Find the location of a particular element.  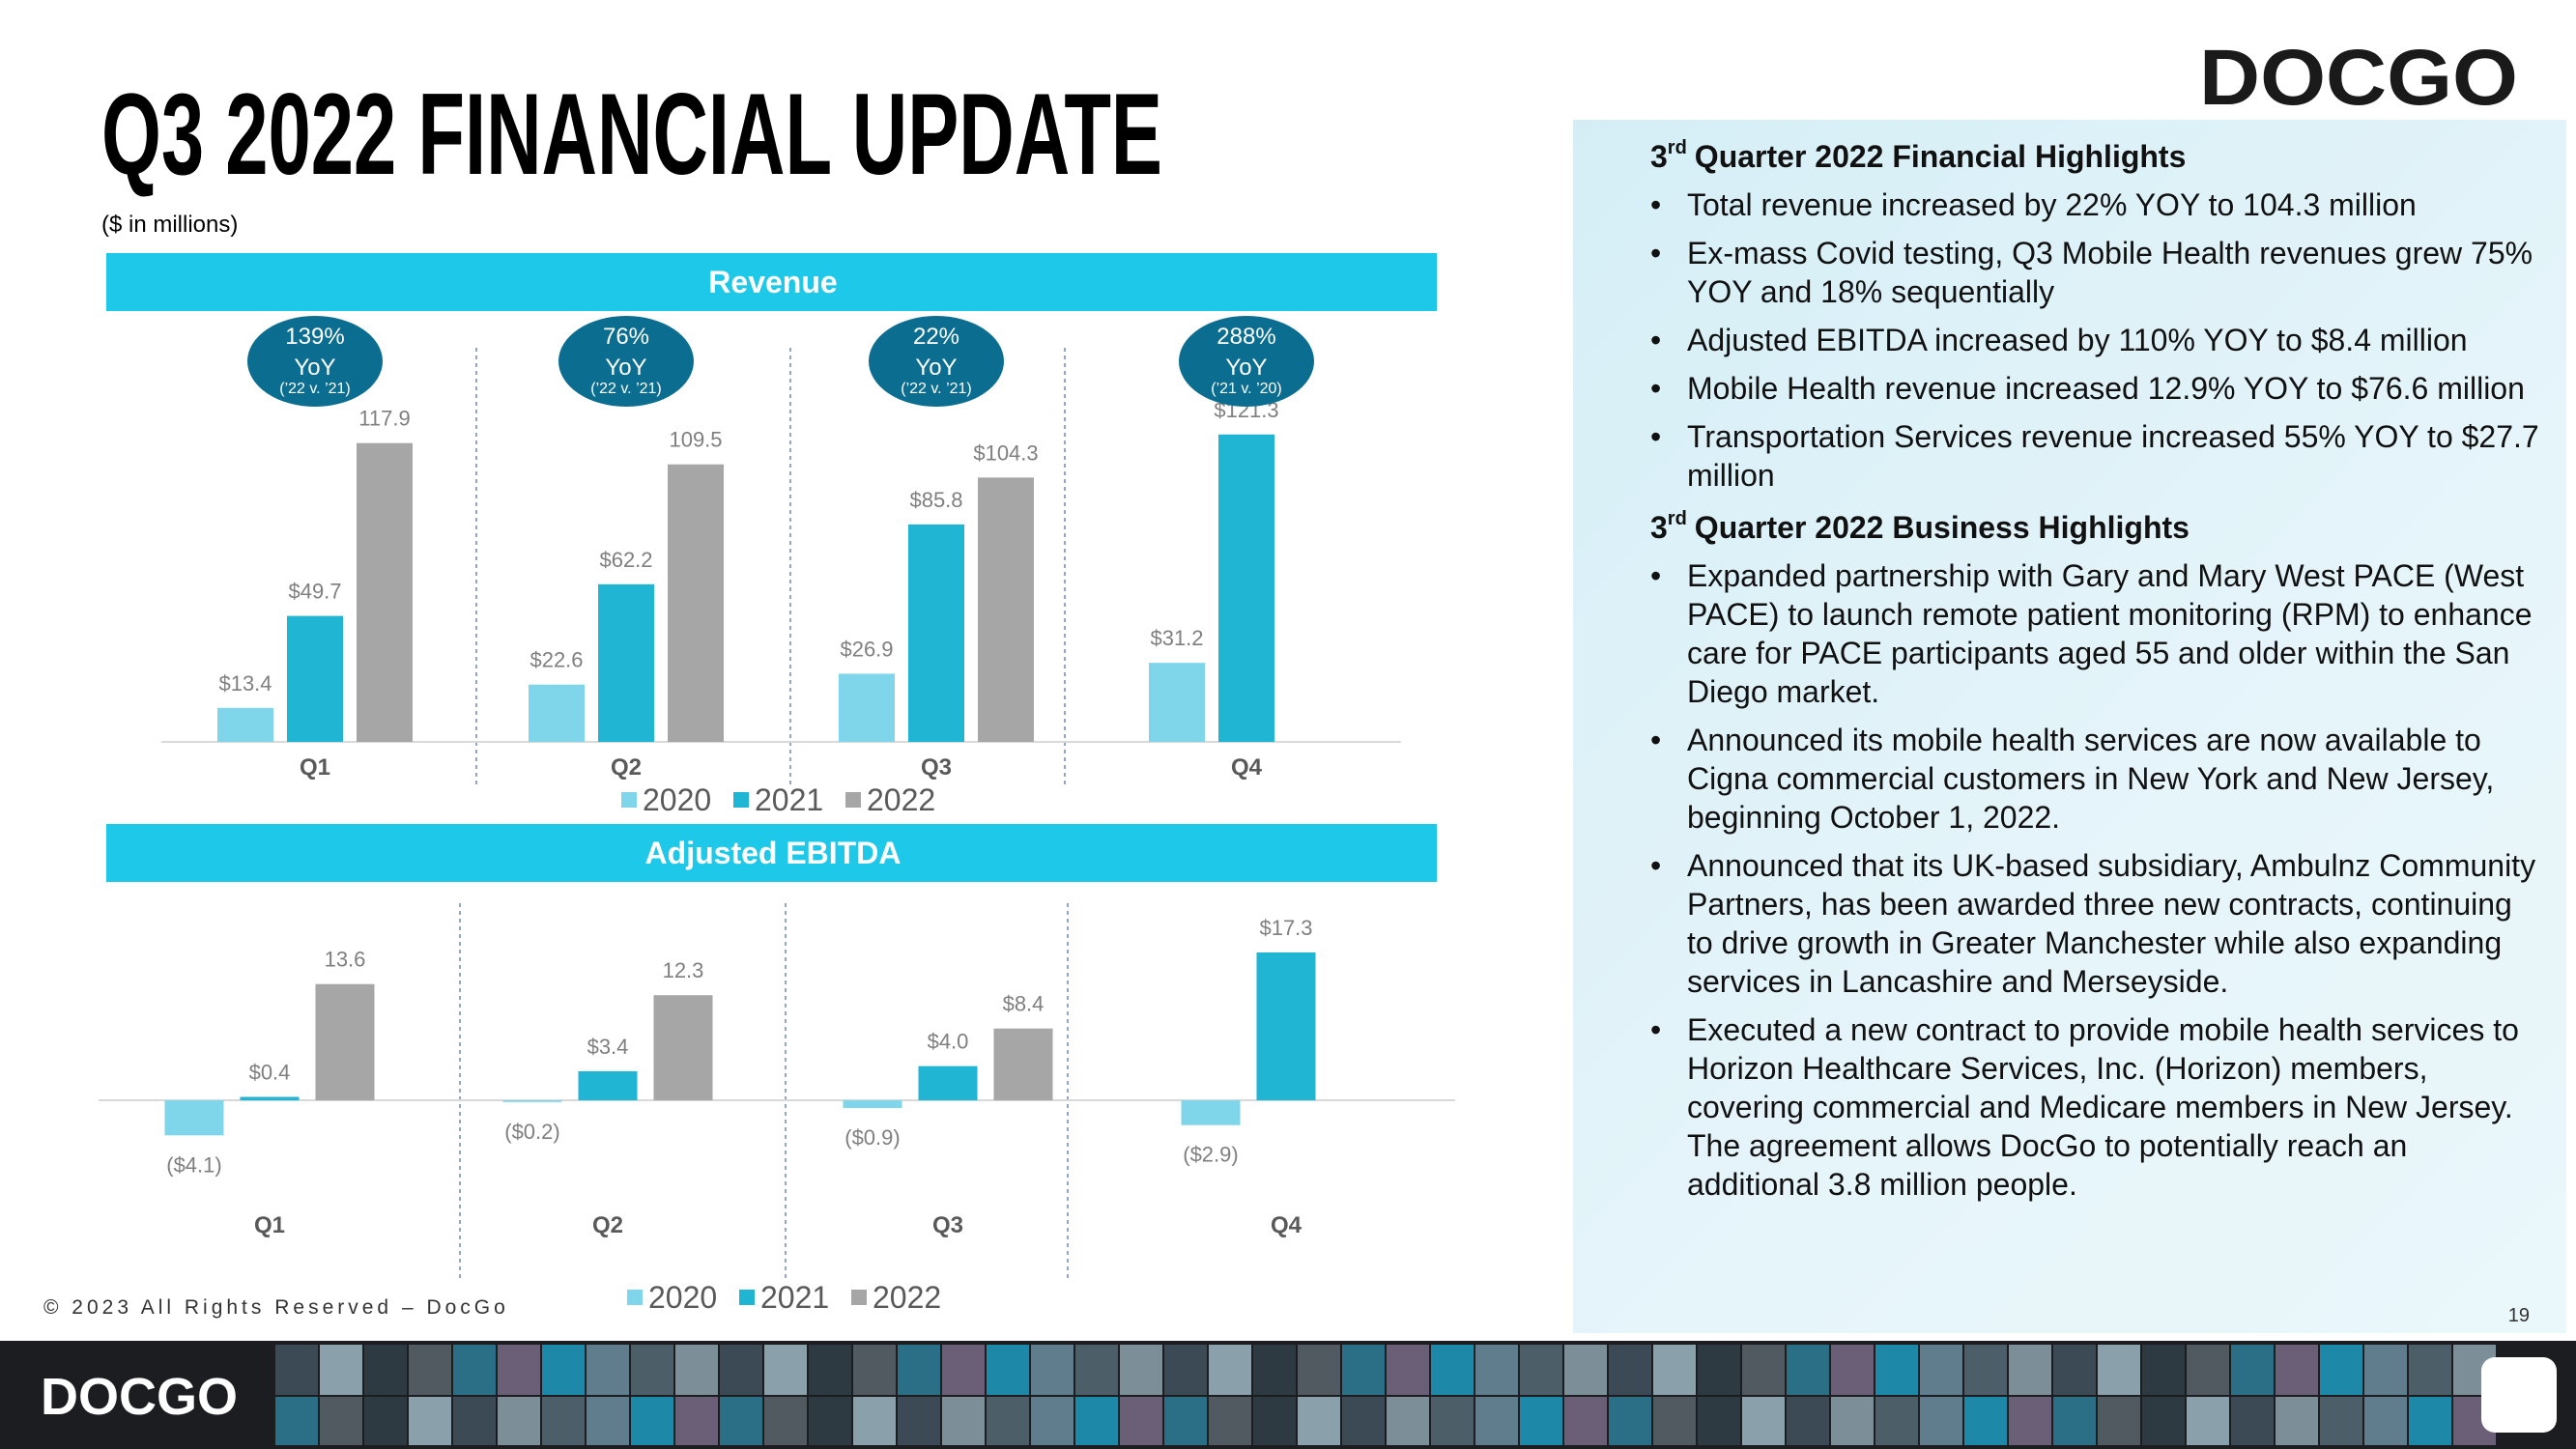

heading-number: 3 is located at coordinates (1659, 156).